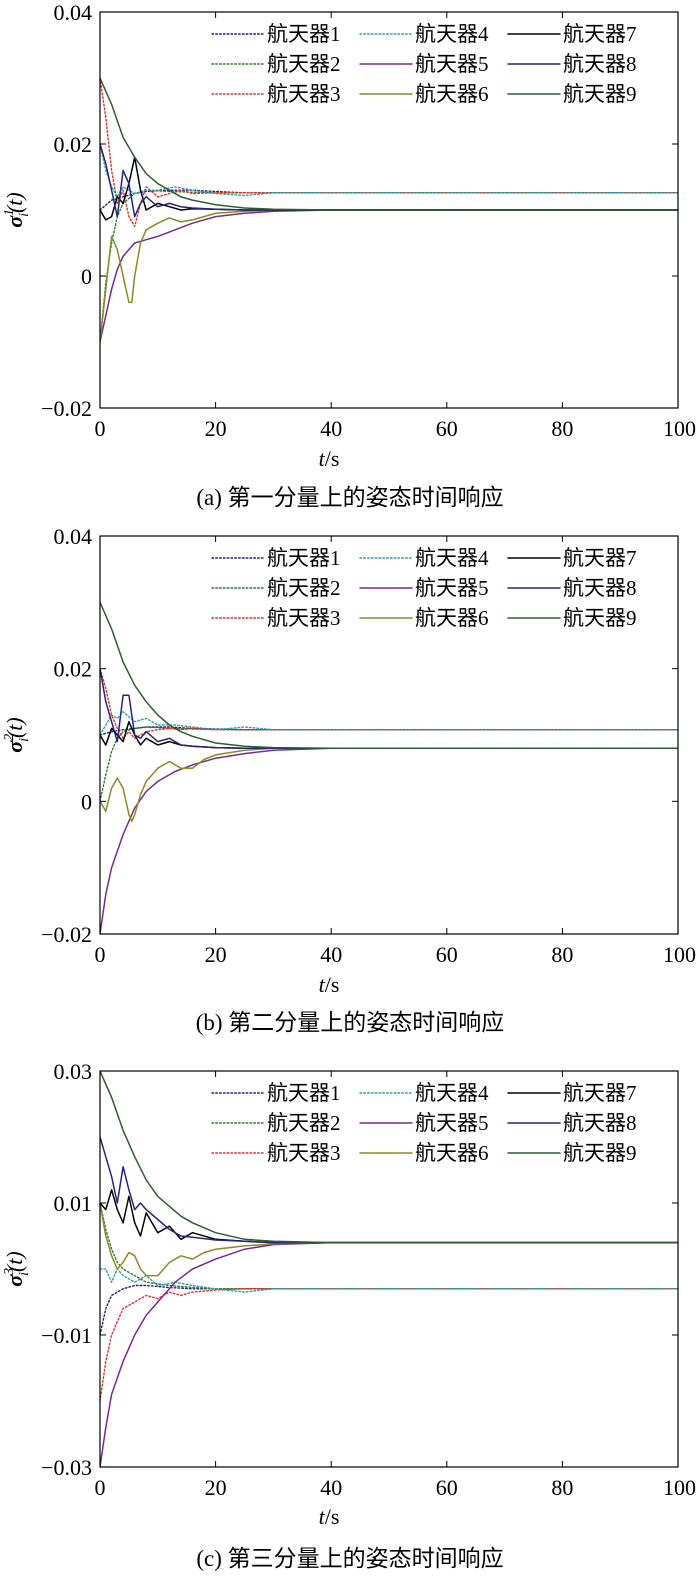 This screenshot has height=1582, width=700. I want to click on x-tick-label: 0, so click(100, 1487).